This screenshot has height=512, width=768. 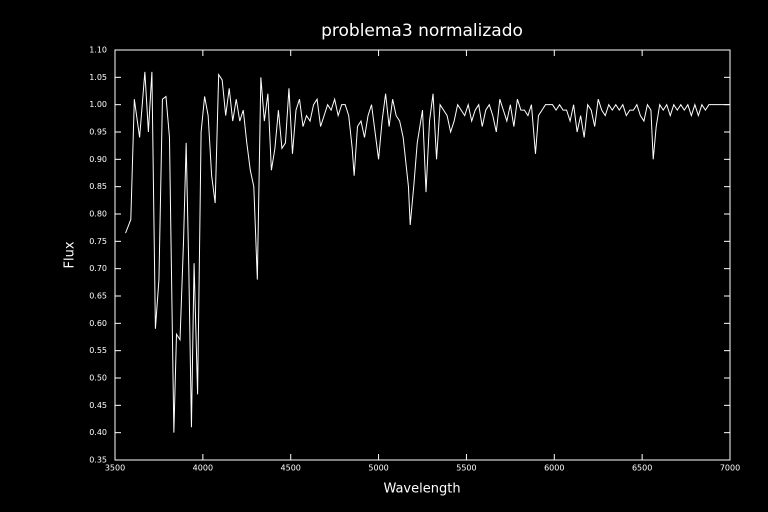 I want to click on x-tick-label: 5500, so click(x=466, y=468).